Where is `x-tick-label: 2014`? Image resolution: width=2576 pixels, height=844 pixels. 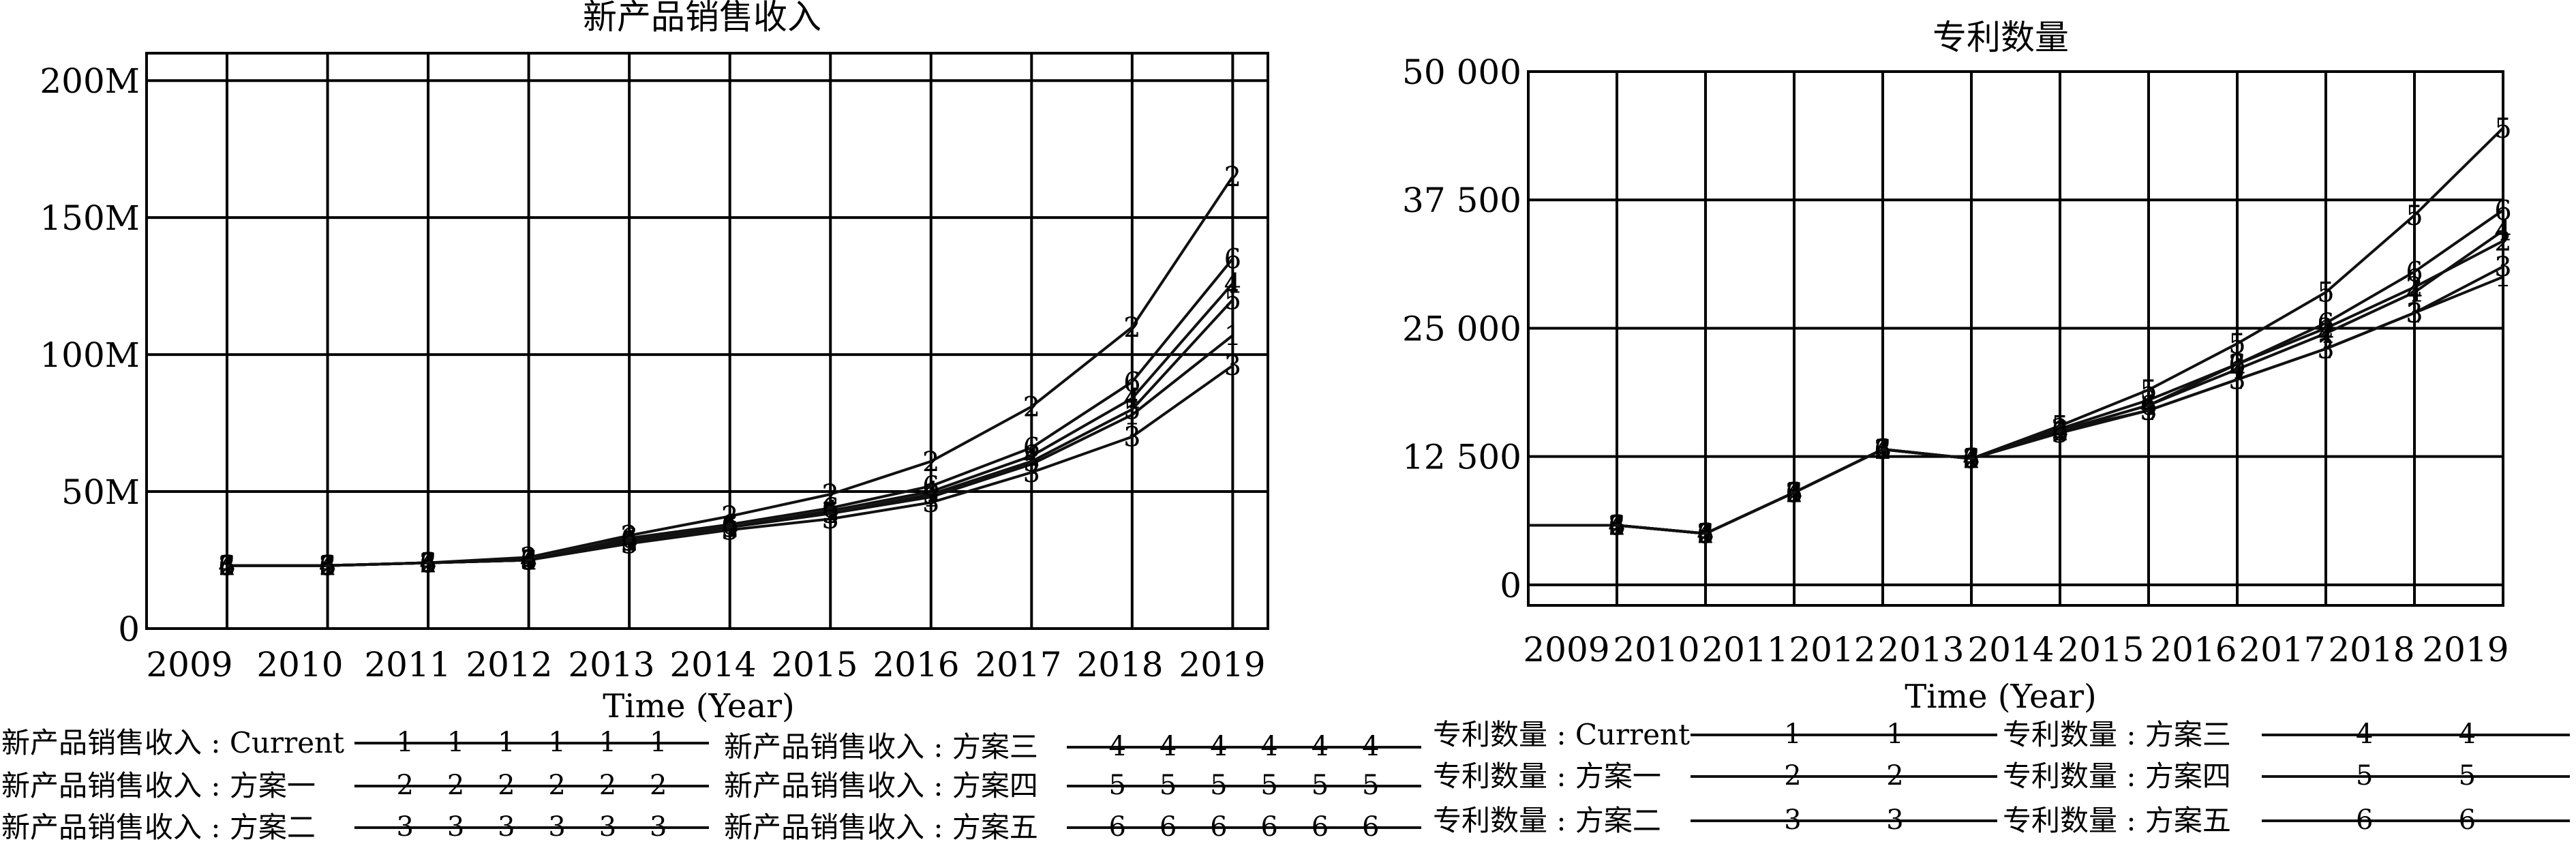
x-tick-label: 2014 is located at coordinates (2011, 649).